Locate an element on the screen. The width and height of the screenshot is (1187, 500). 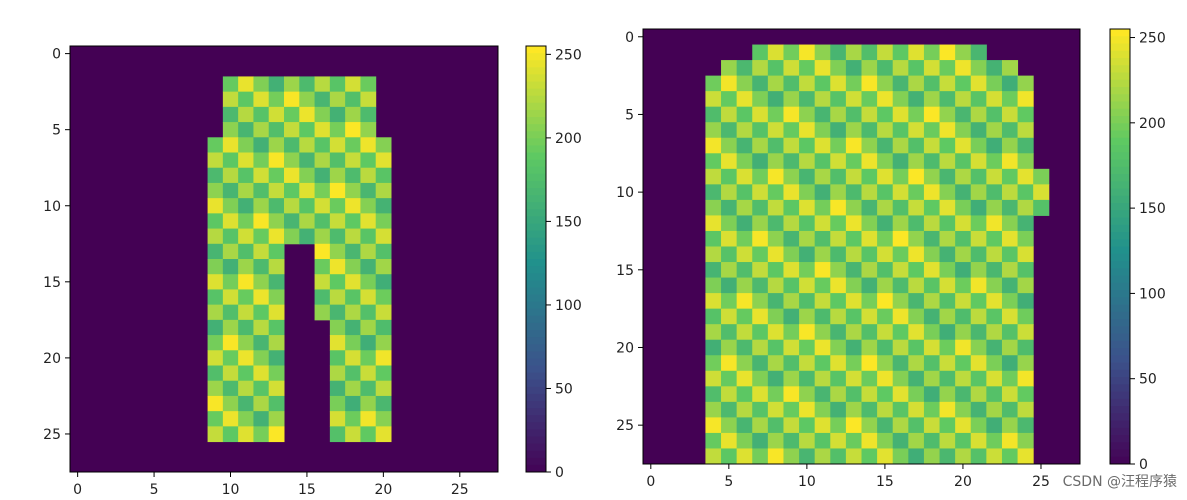
y-tick-label: 0 is located at coordinates (56, 55).